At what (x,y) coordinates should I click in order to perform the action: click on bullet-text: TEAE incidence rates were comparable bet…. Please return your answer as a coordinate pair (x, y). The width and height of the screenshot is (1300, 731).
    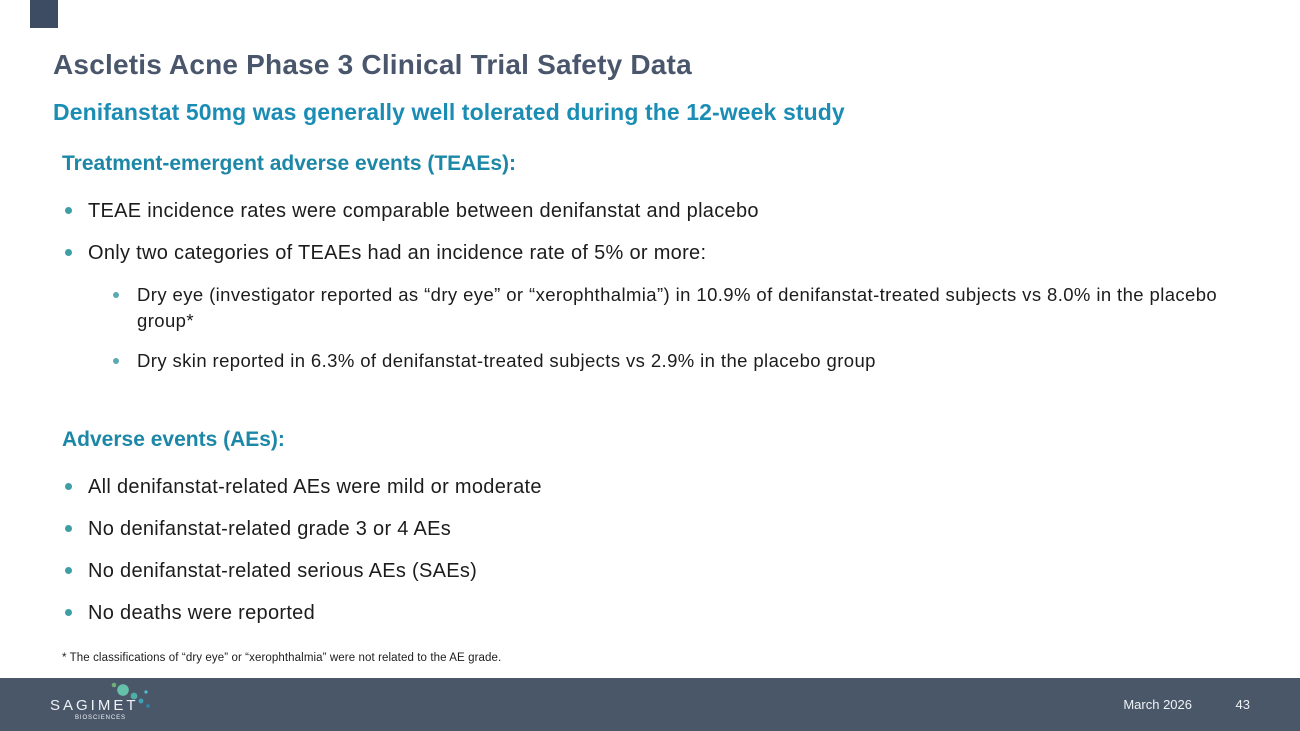
    Looking at the image, I should click on (423, 211).